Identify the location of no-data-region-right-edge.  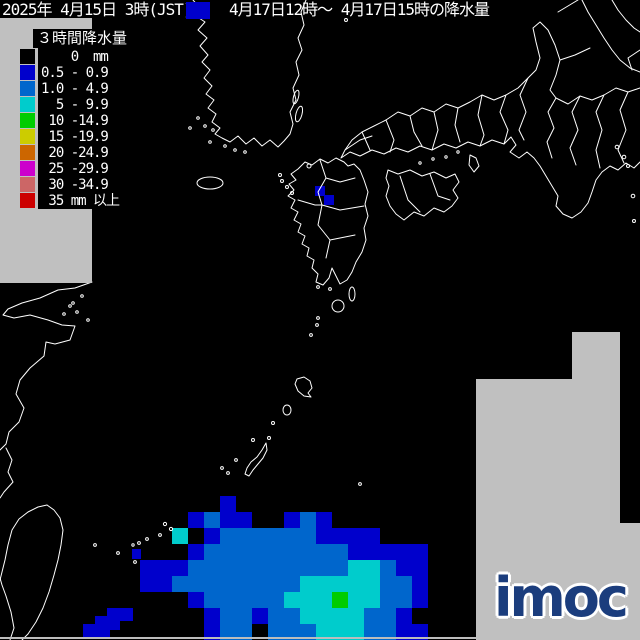
(630, 581).